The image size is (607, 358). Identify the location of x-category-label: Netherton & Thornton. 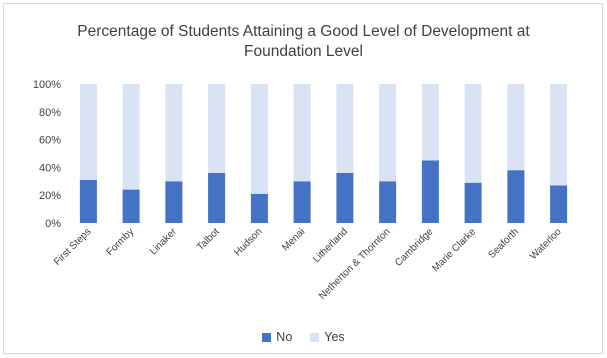
(355, 264).